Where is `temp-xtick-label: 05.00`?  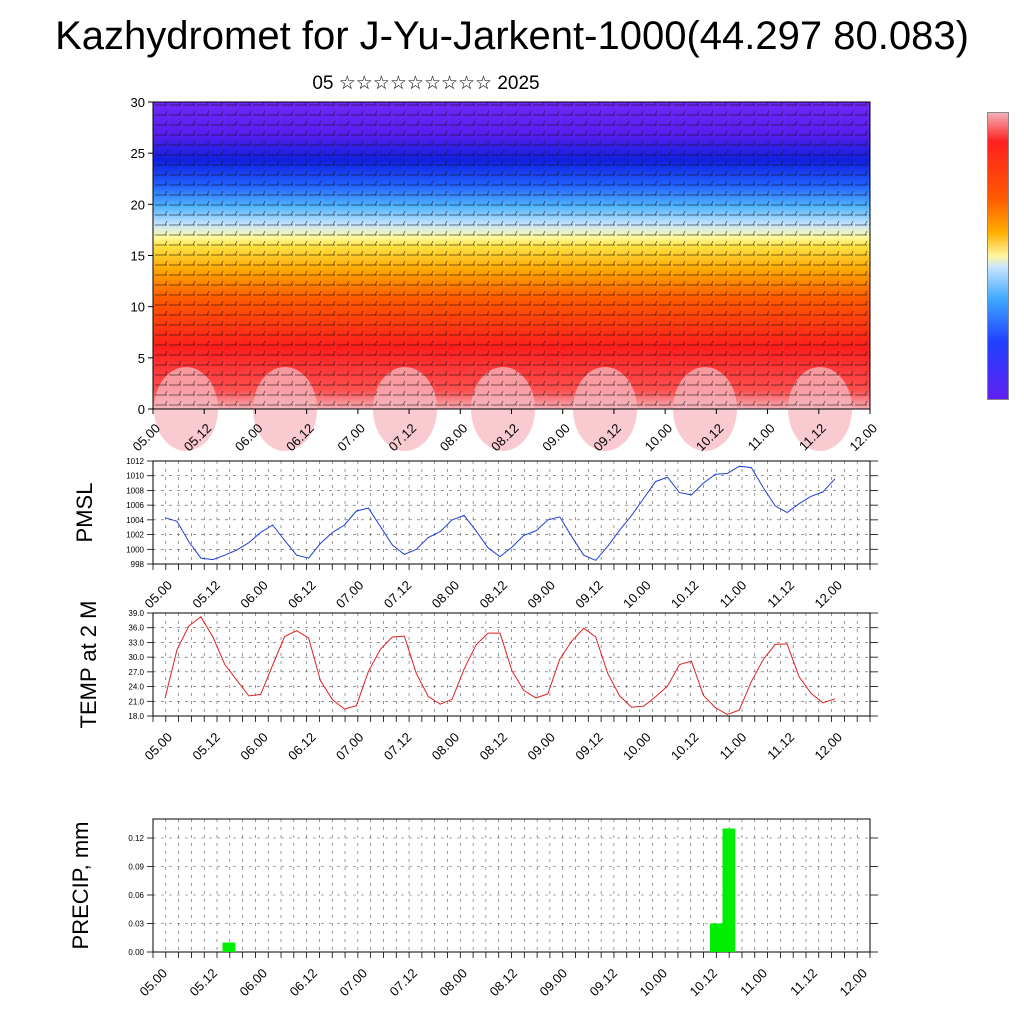 temp-xtick-label: 05.00 is located at coordinates (159, 747).